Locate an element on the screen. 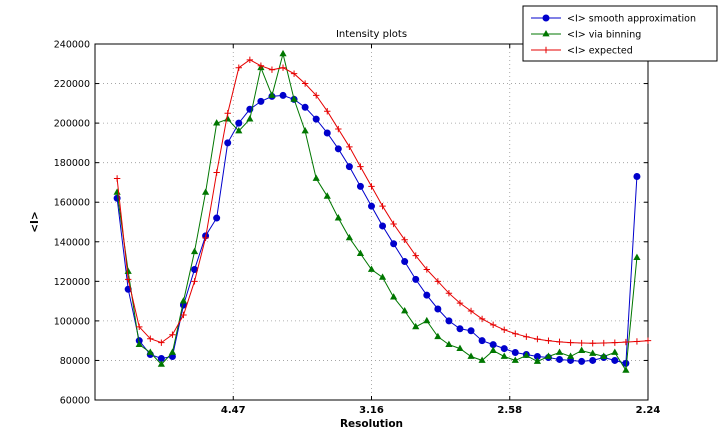 Image resolution: width=720 pixels, height=444 pixels. legend-label: <I> via binning is located at coordinates (604, 35).